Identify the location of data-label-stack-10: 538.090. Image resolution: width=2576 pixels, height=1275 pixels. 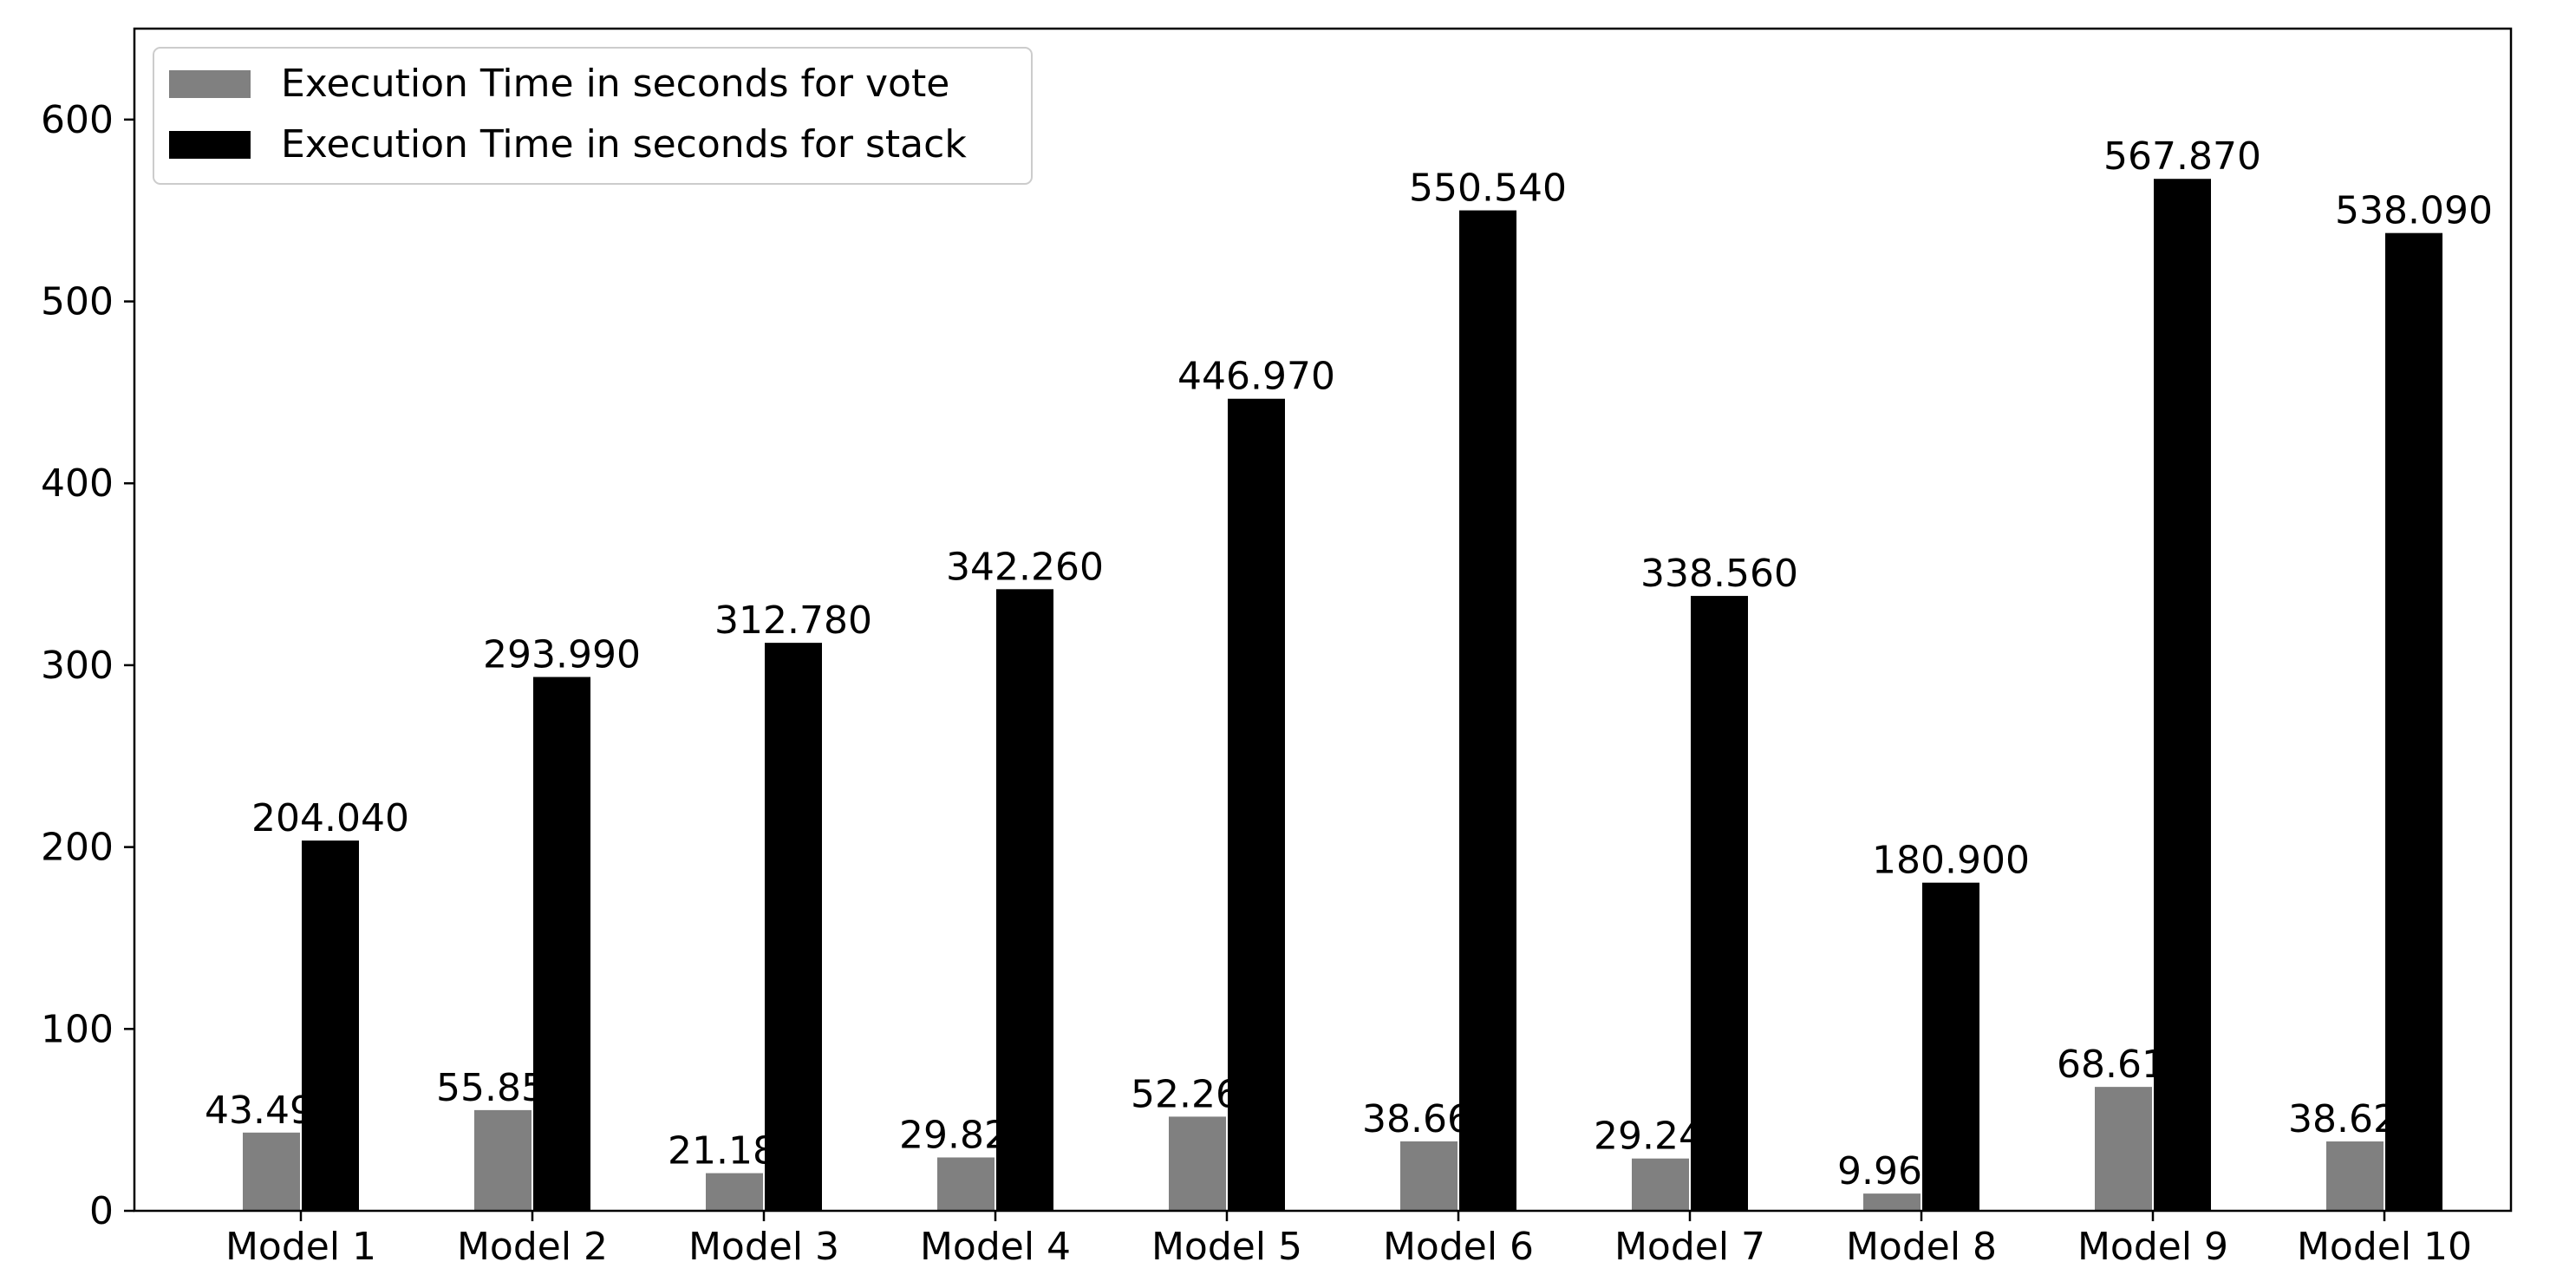
(2414, 211).